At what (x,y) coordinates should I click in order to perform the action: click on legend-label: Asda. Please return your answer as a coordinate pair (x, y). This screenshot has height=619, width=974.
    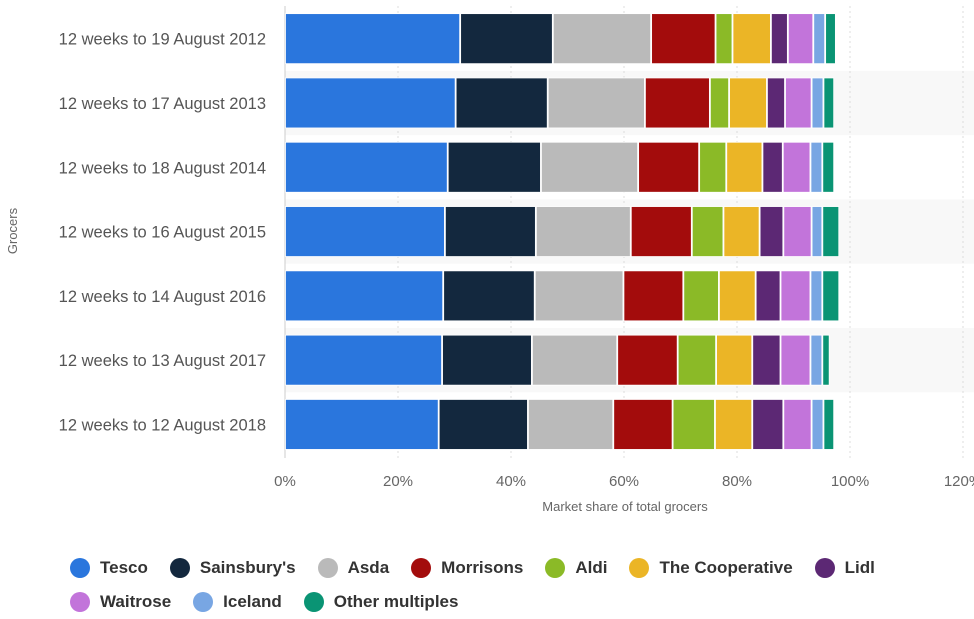
    Looking at the image, I should click on (368, 567).